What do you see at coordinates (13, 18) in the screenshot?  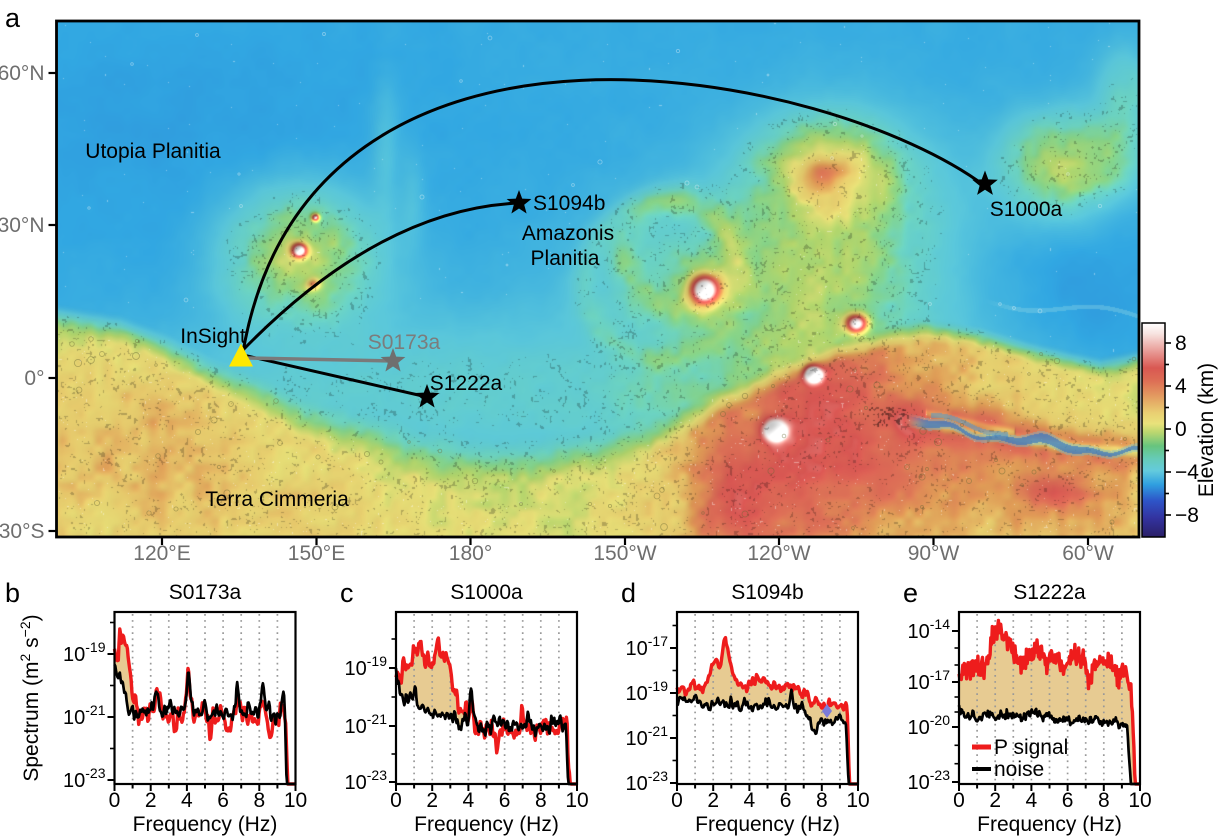 I see `svg-text: a` at bounding box center [13, 18].